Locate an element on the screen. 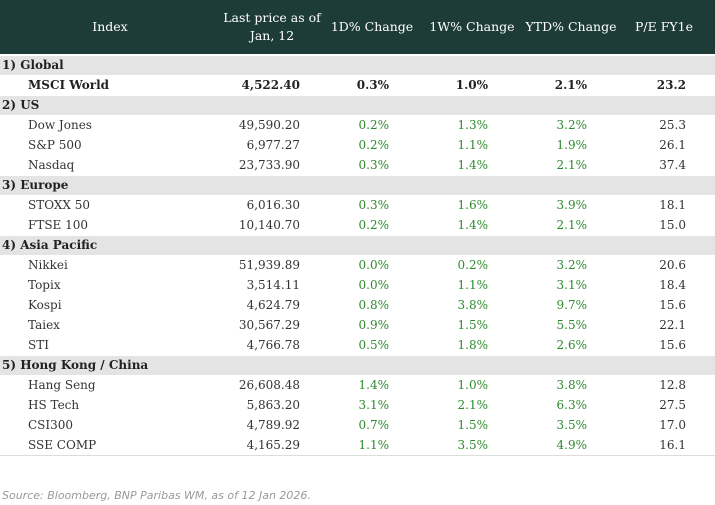 The image size is (715, 505). index-name: Taiex is located at coordinates (44, 325).